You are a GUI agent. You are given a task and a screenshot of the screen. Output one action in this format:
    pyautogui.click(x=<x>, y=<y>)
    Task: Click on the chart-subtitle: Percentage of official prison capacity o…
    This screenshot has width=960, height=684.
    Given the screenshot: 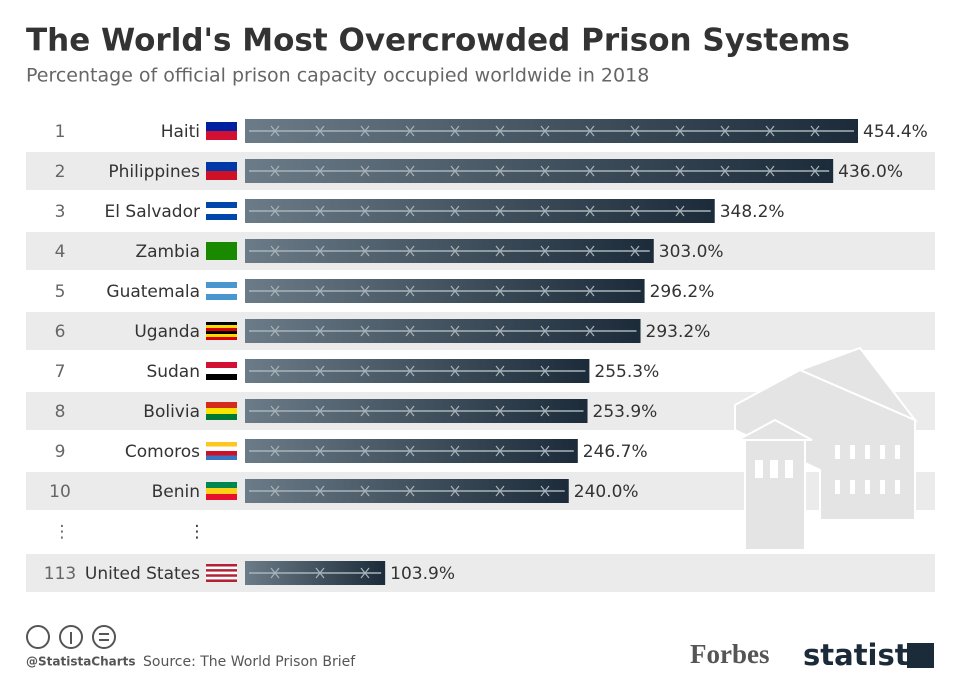 What is the action you would take?
    pyautogui.click(x=337, y=76)
    